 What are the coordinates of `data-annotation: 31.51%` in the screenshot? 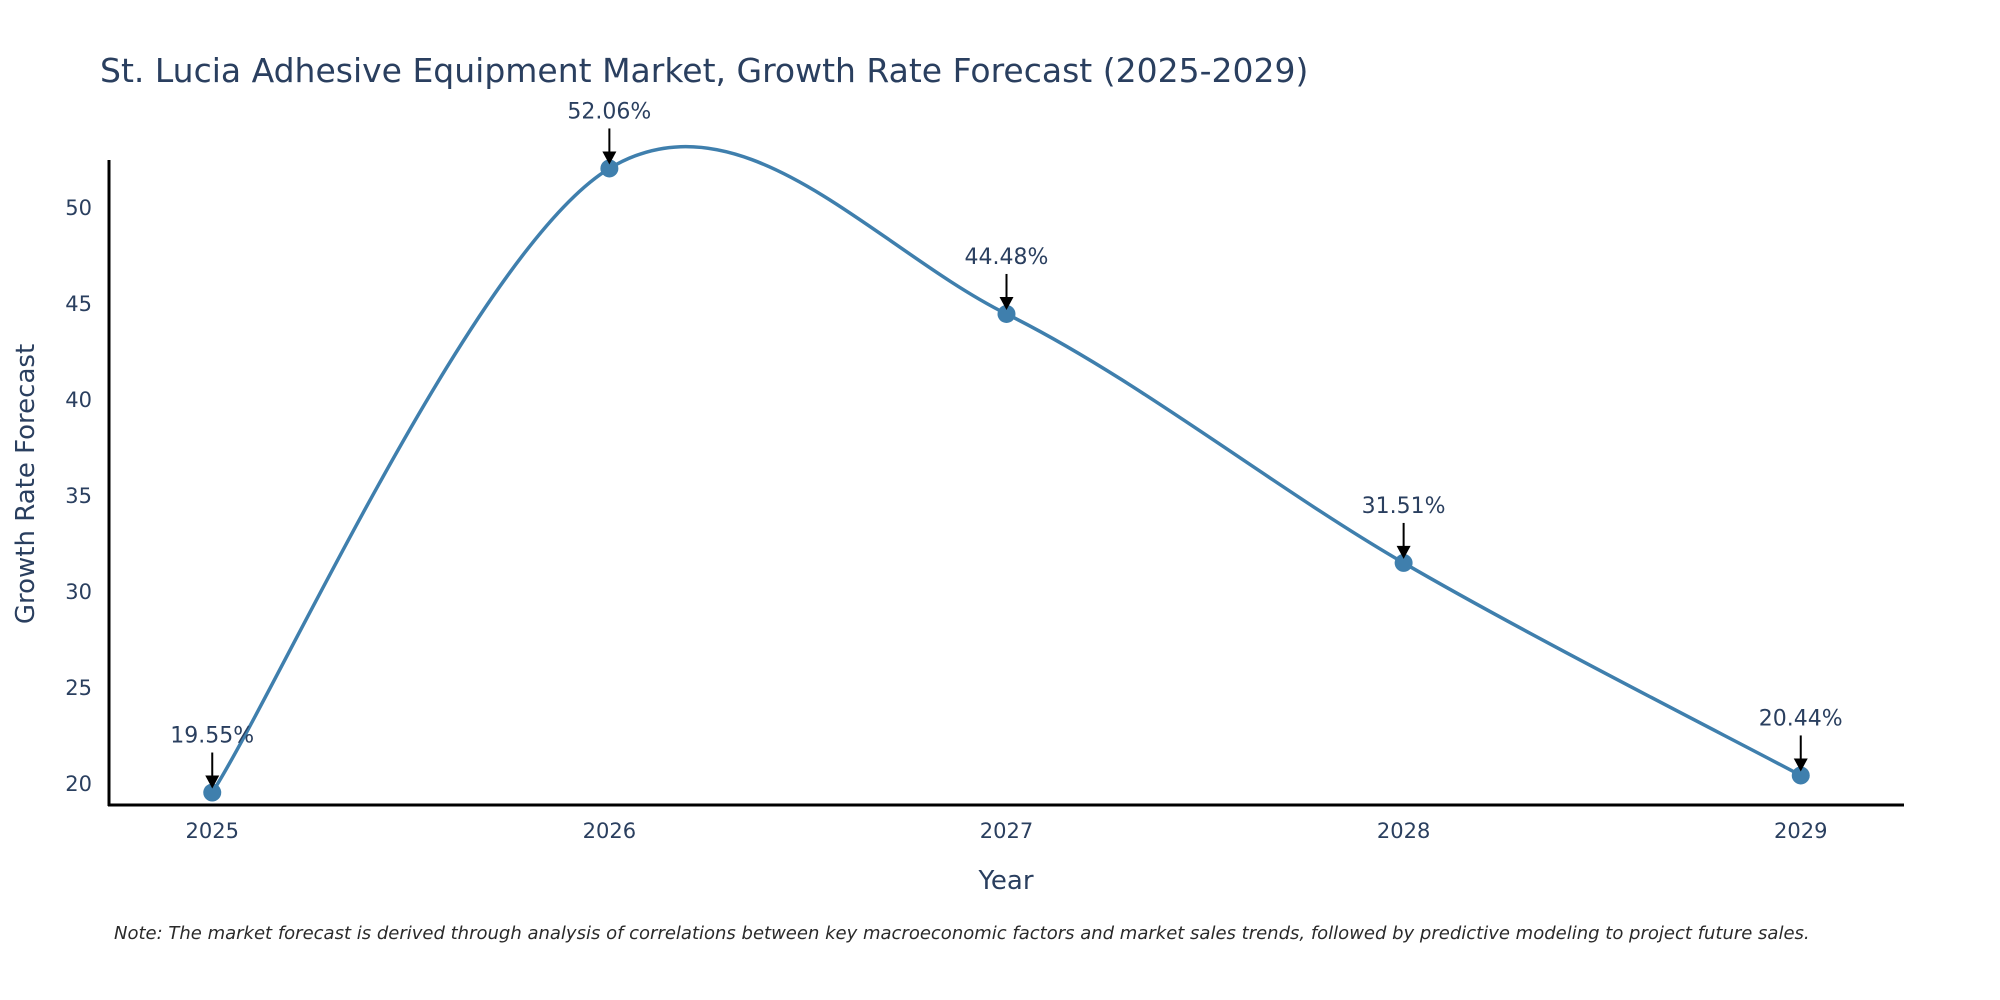 It's located at (1404, 526).